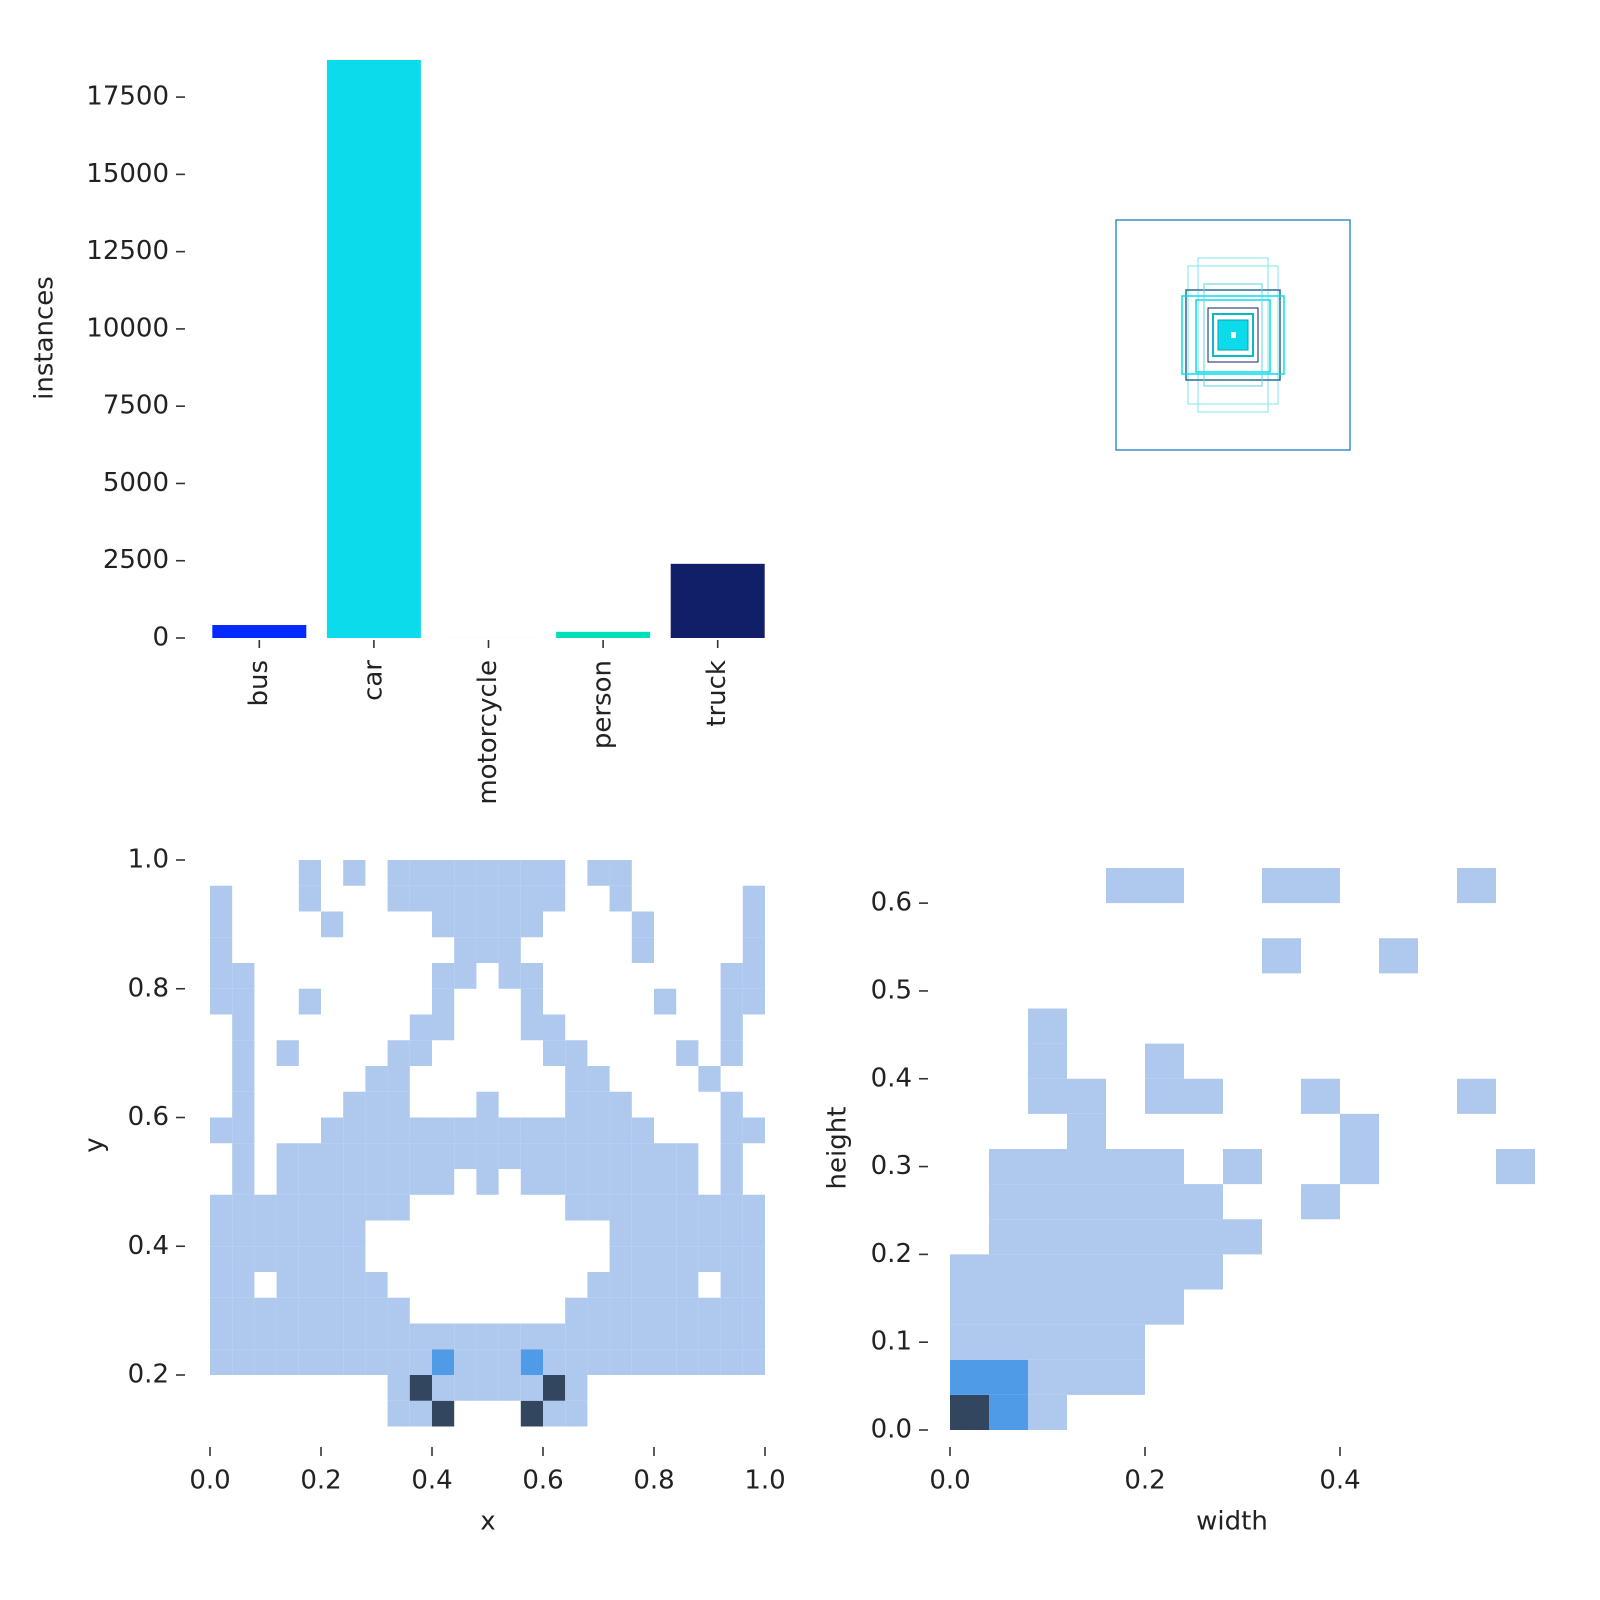  What do you see at coordinates (136, 560) in the screenshot?
I see `y-tick-label: 2500` at bounding box center [136, 560].